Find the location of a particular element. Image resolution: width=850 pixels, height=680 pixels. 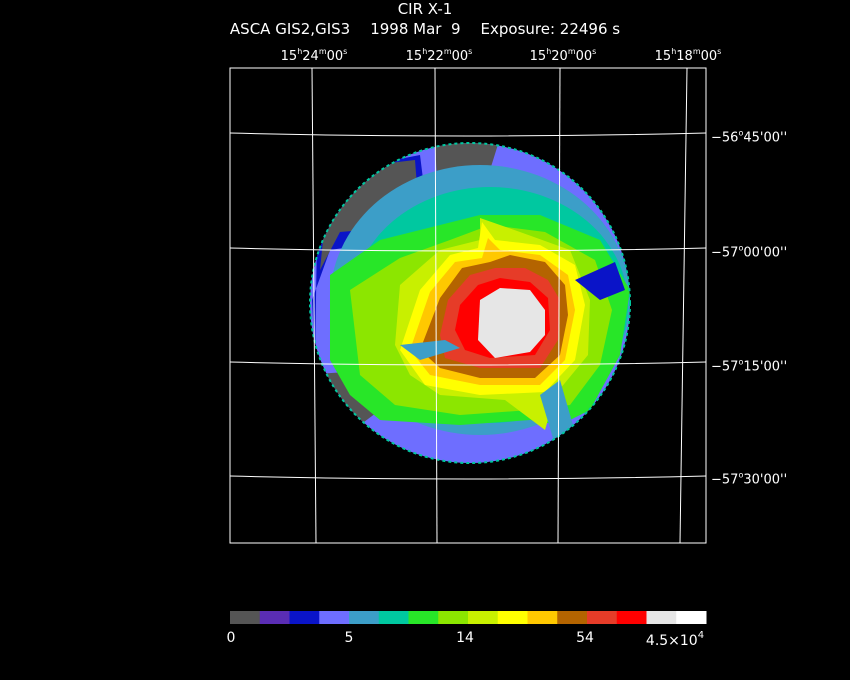

colorbar-label: 0 is located at coordinates (231, 638).